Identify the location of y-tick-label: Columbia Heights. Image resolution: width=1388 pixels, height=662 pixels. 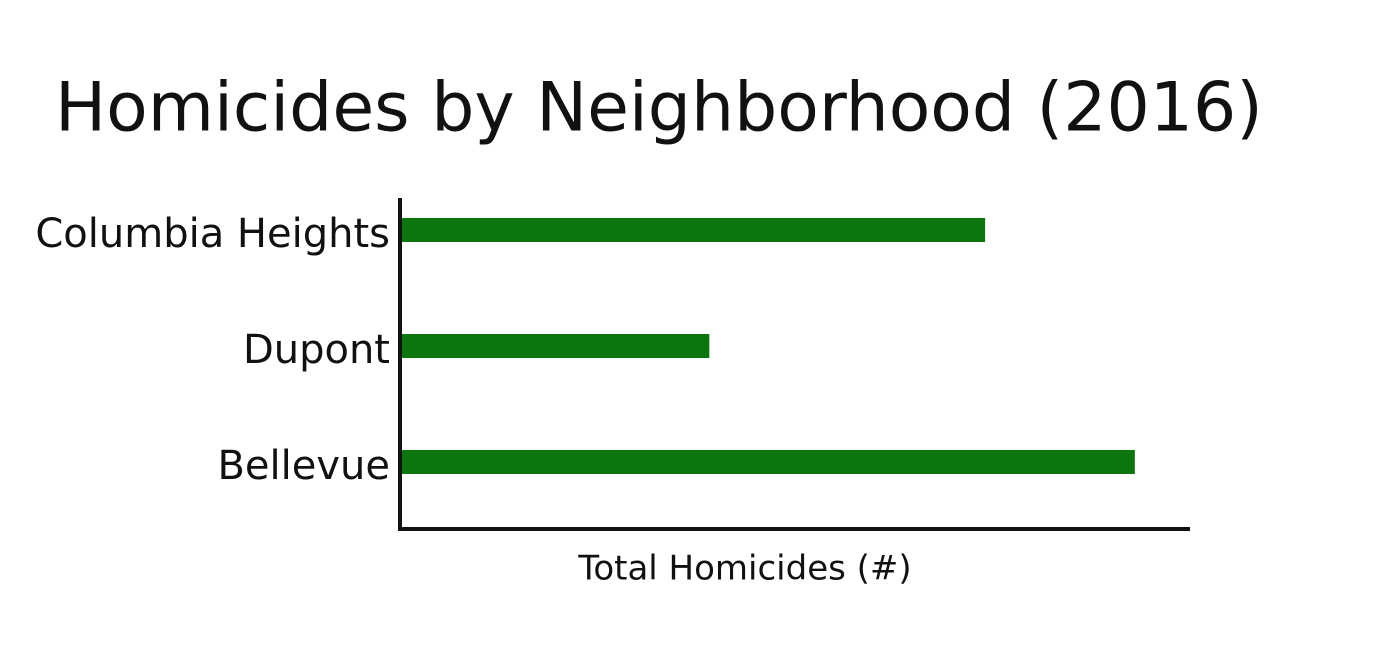
(212, 234).